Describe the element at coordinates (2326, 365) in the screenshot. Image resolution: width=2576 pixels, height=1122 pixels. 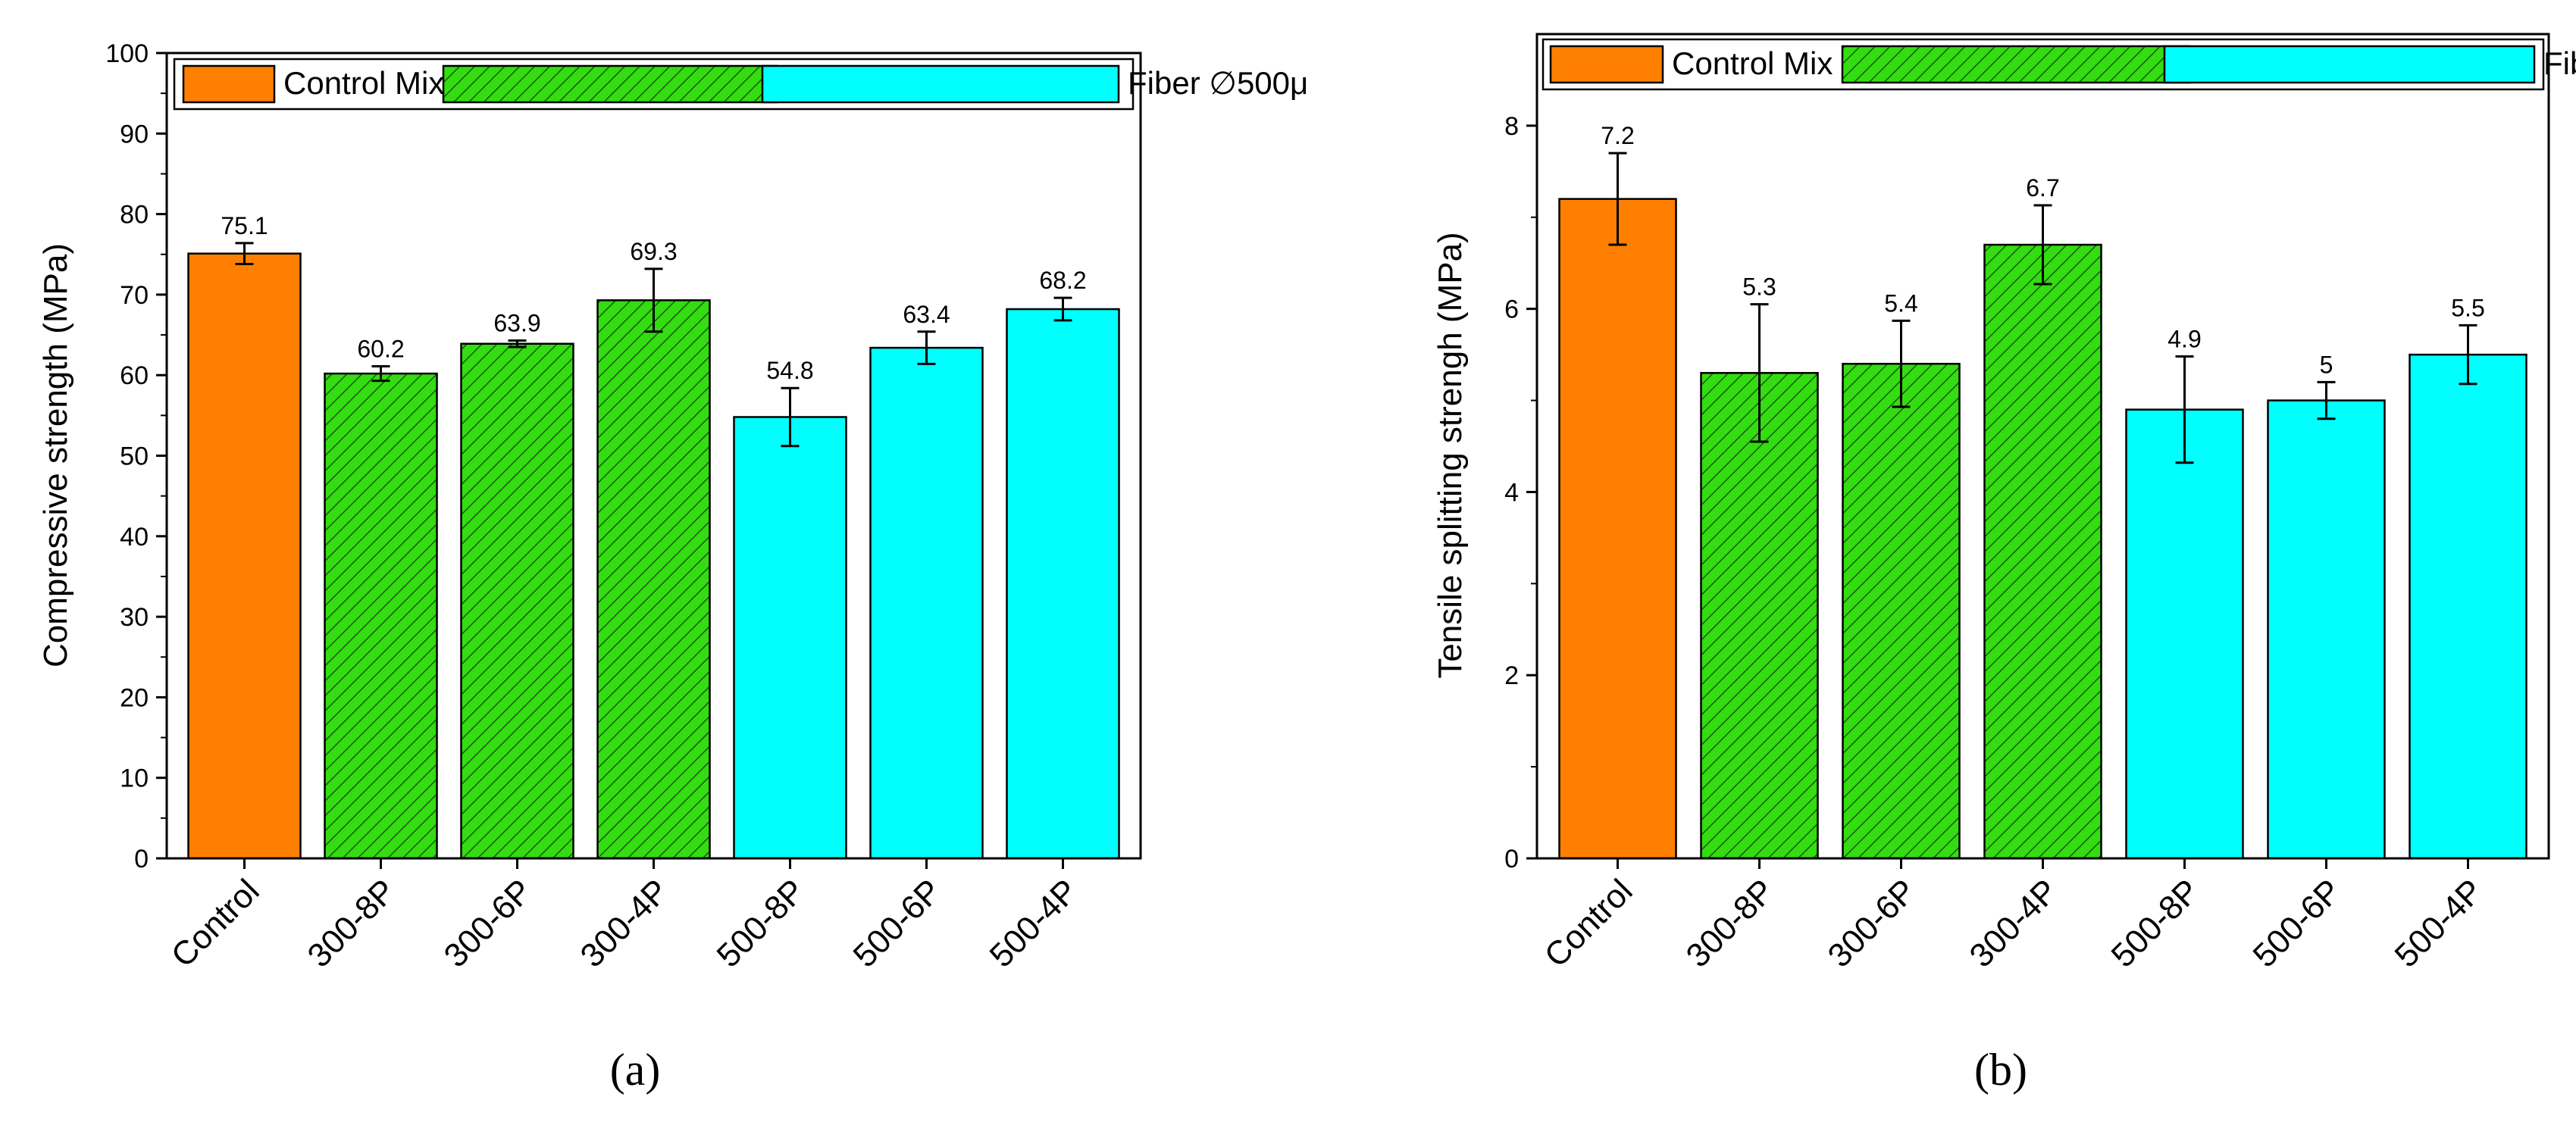
I see `value-label: 5` at that location.